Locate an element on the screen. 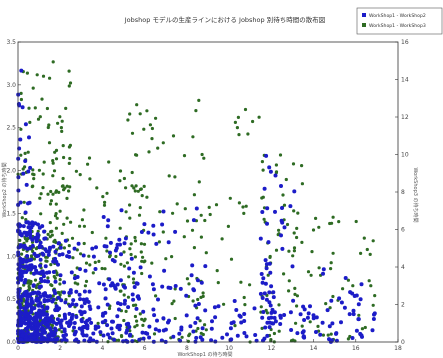 Image resolution: width=443 pixels, height=358 pixels. right-y-tick-label: 14 is located at coordinates (405, 80).